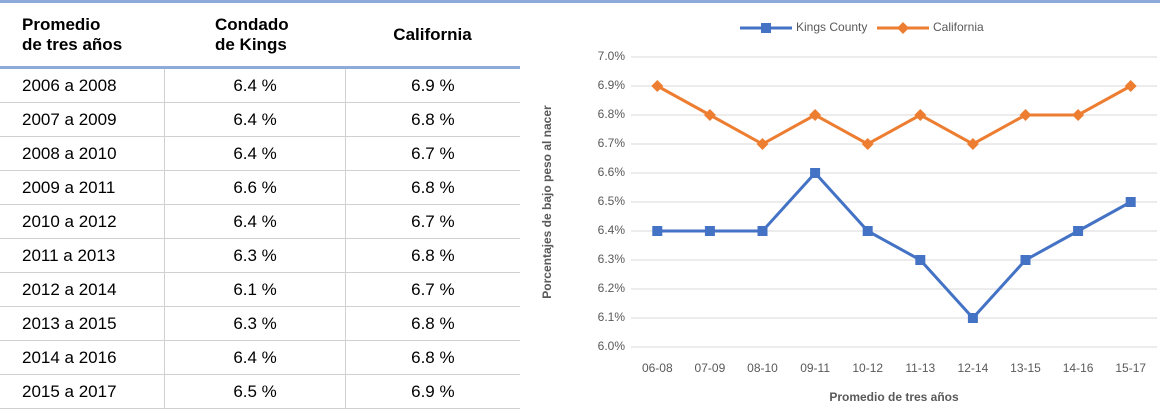 Image resolution: width=1160 pixels, height=410 pixels. I want to click on x-tick-label: 13-15, so click(1025, 368).